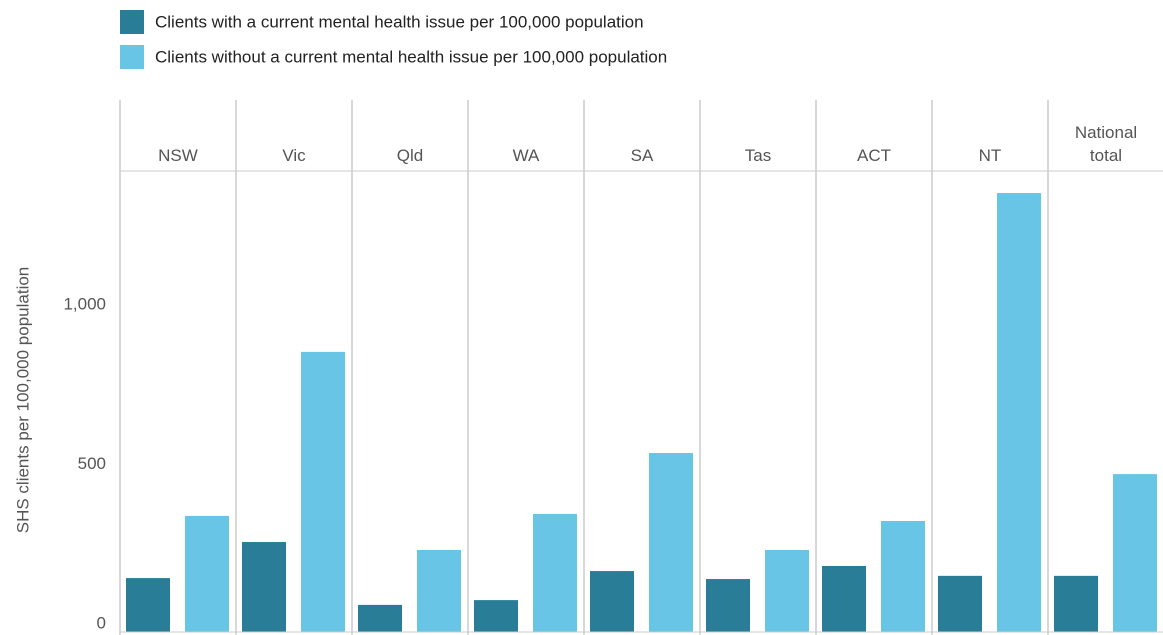  What do you see at coordinates (526, 155) in the screenshot?
I see `panel-label-text: WA` at bounding box center [526, 155].